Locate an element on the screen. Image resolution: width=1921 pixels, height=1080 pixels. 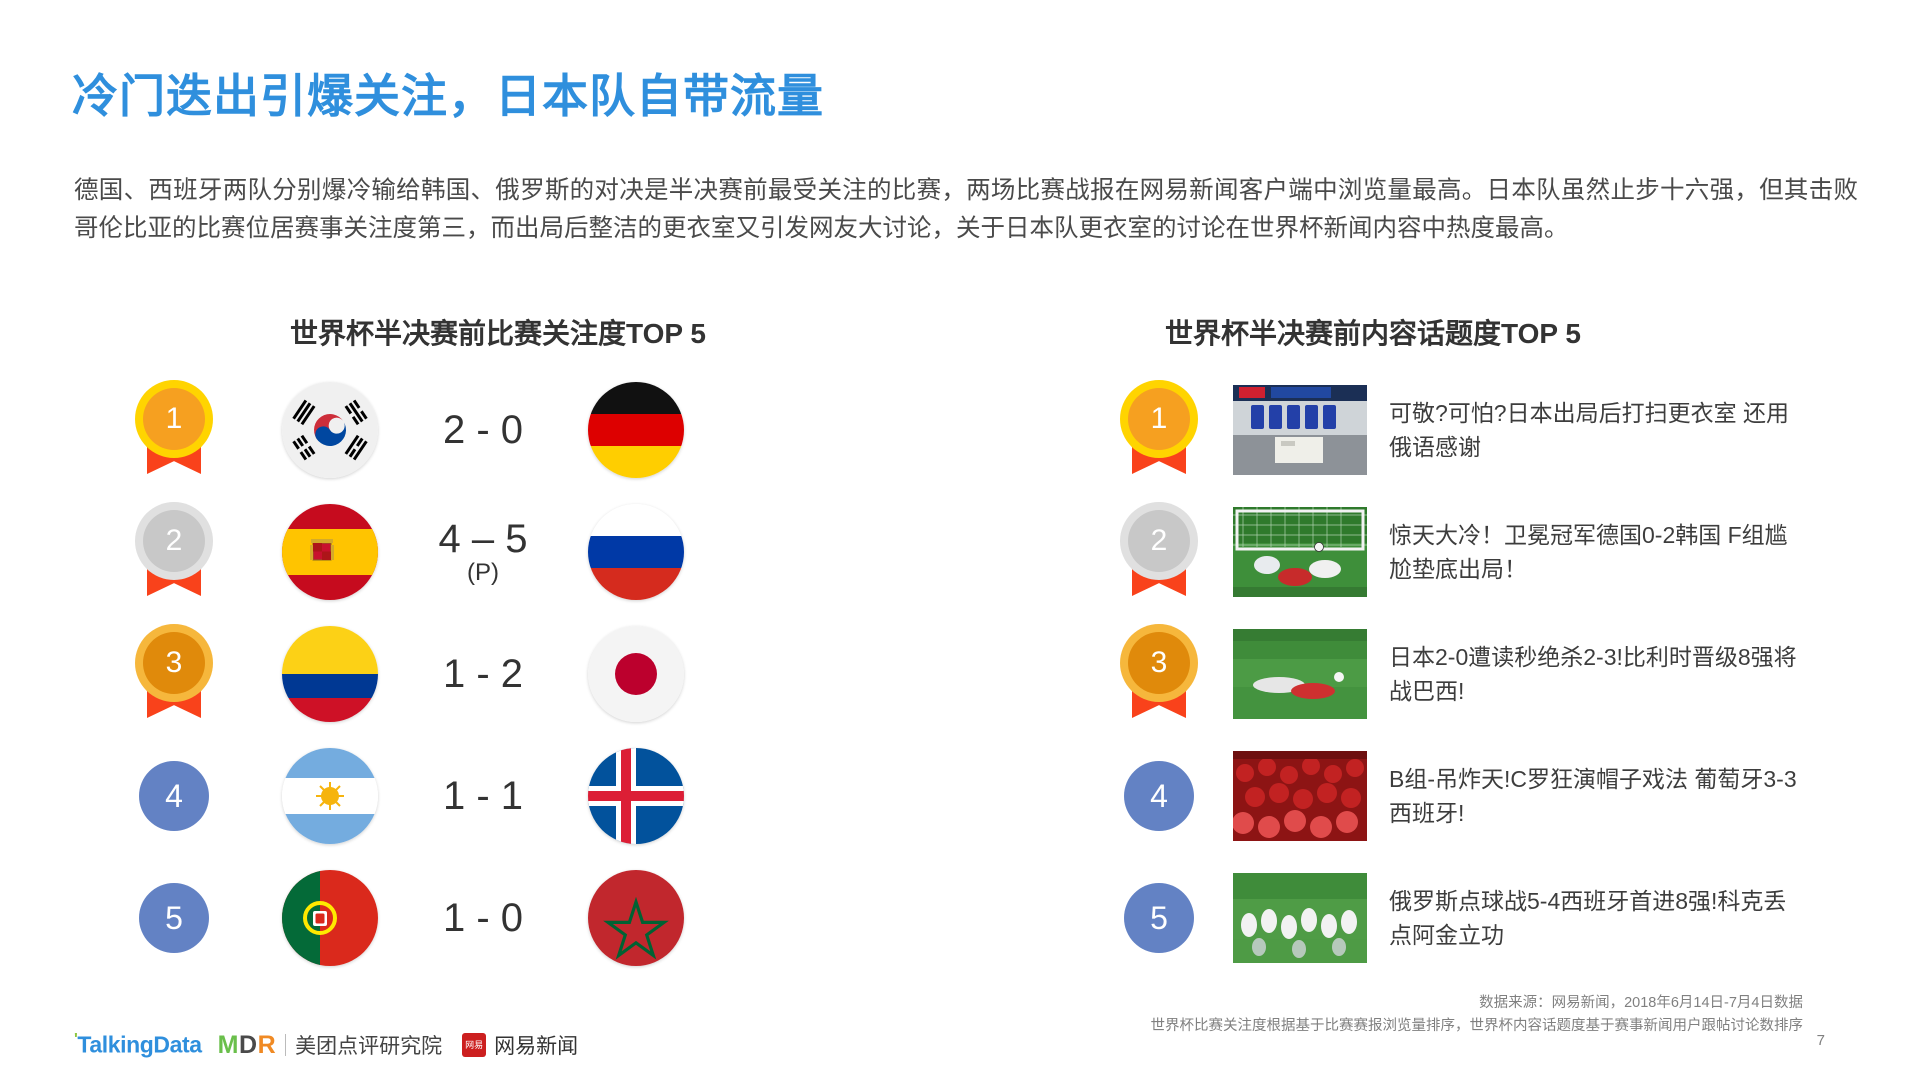
news-row: 3 日本2-0遭读秒绝杀2-3!比利时晋级8强将战巴西! is located at coordinates (1490, 674).